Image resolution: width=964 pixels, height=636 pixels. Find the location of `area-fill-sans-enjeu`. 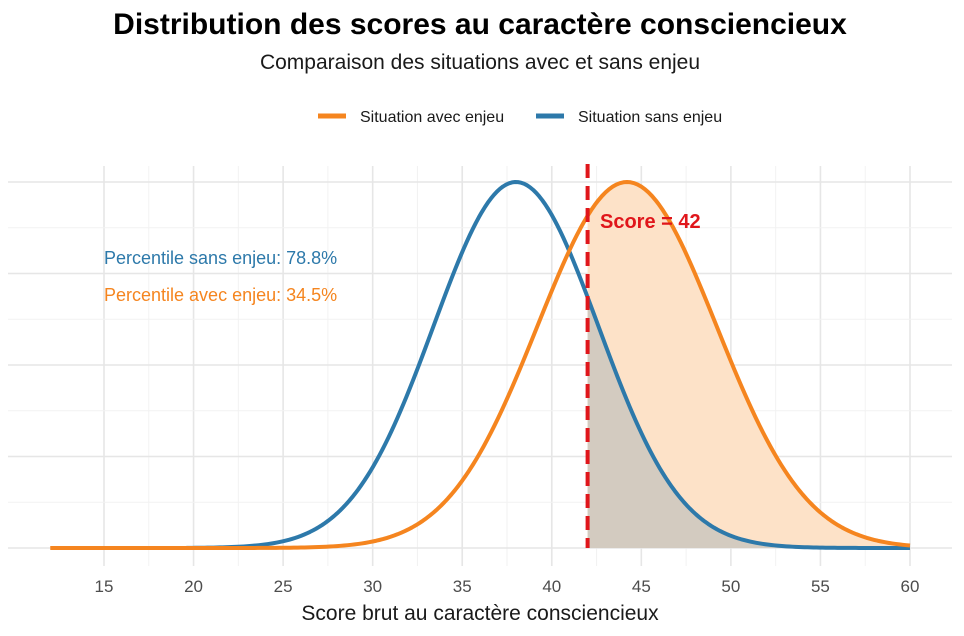

area-fill-sans-enjeu is located at coordinates (748, 422).